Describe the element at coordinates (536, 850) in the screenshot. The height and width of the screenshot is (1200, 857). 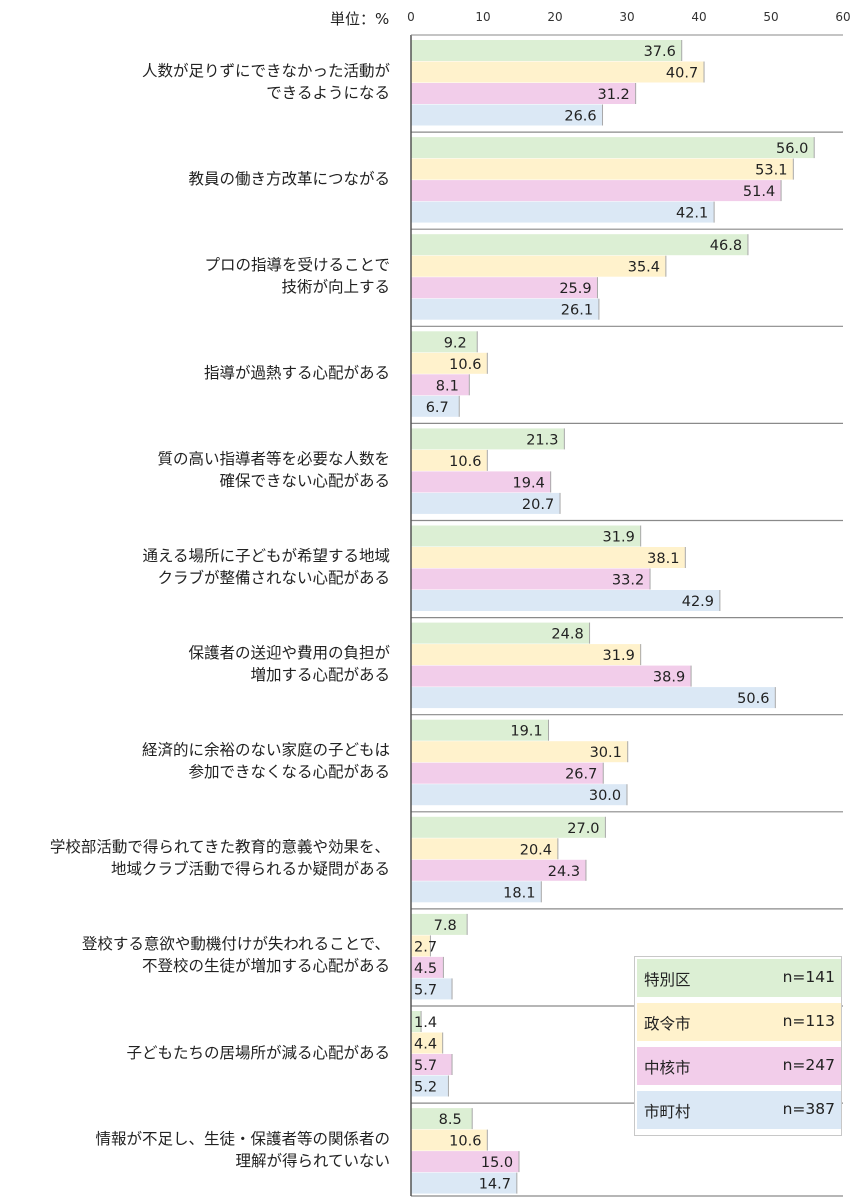
I see `data-label: 20.4` at that location.